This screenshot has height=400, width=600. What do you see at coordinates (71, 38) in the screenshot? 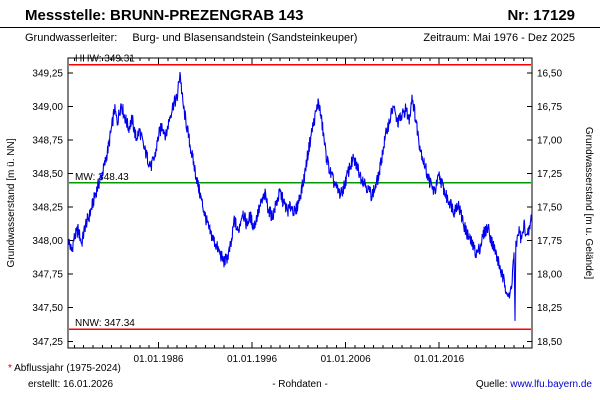
I see `aquifer-label: Grundwasserleiter:` at bounding box center [71, 38].